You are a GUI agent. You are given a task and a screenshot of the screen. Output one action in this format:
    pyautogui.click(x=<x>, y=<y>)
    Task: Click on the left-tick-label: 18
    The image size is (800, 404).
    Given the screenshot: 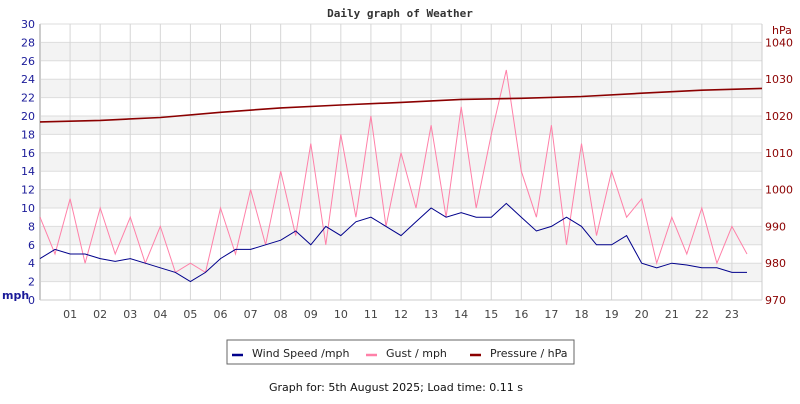 What is the action you would take?
    pyautogui.click(x=28, y=134)
    